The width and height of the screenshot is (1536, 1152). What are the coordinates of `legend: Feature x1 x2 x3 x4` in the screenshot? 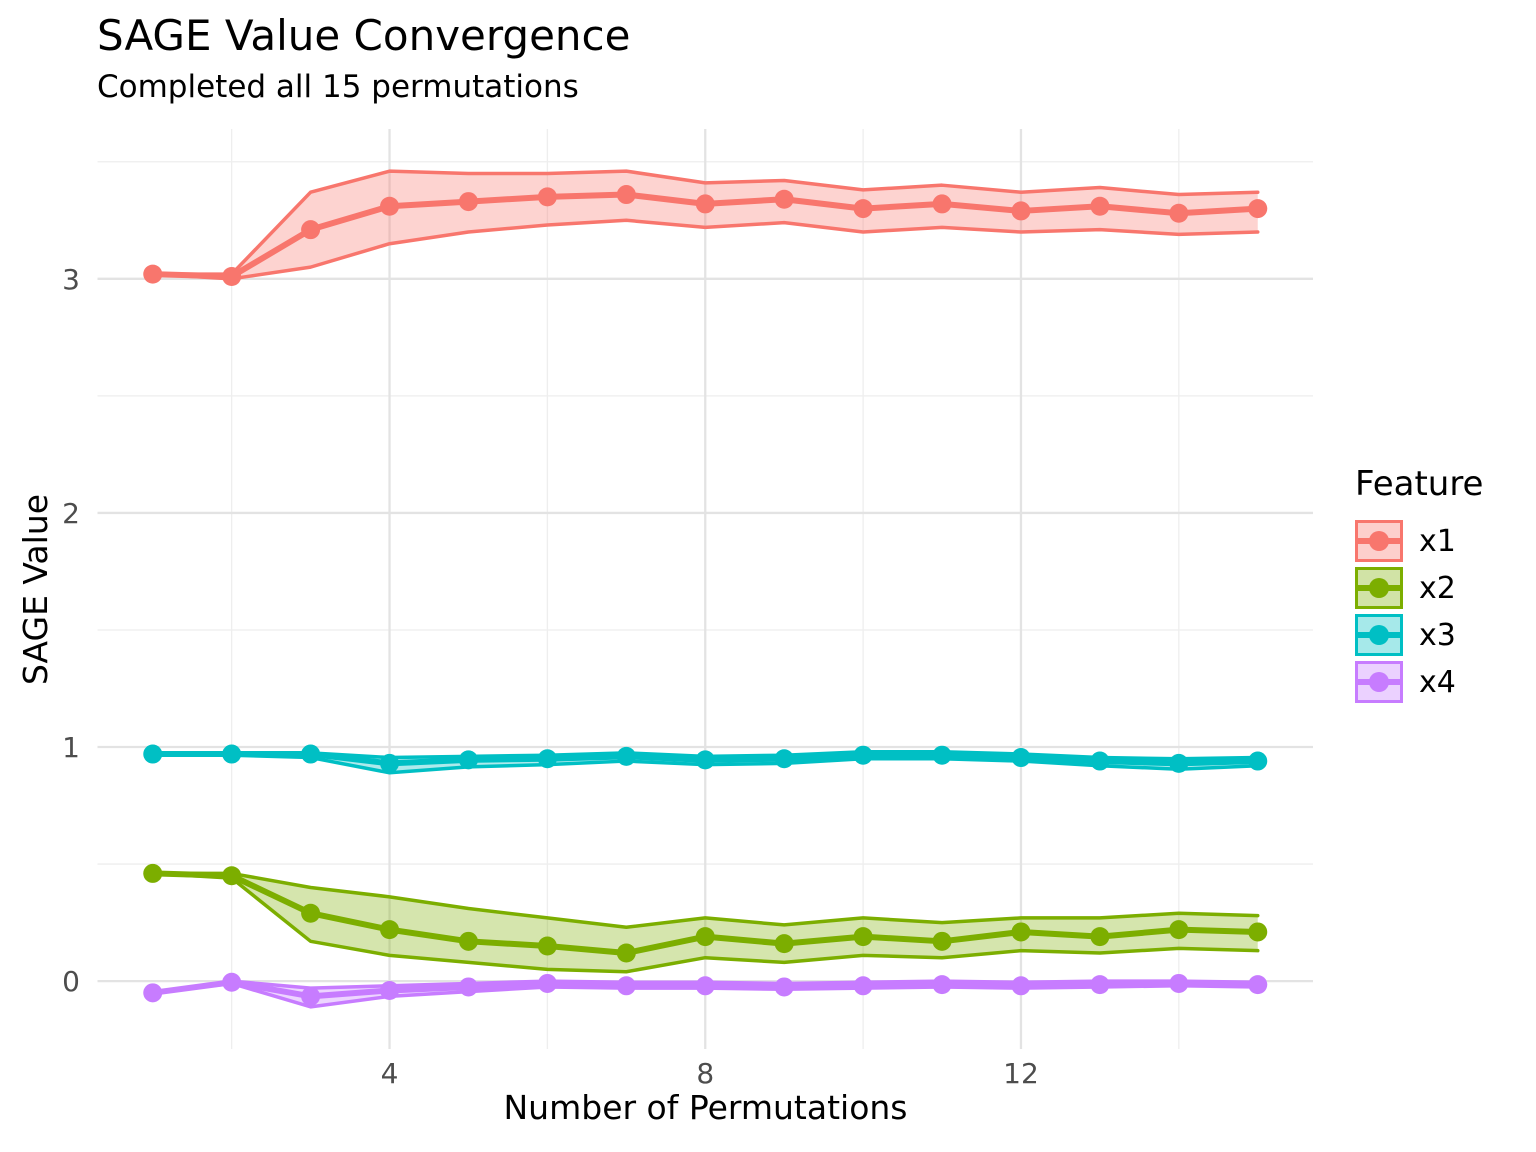 It's located at (1419, 583).